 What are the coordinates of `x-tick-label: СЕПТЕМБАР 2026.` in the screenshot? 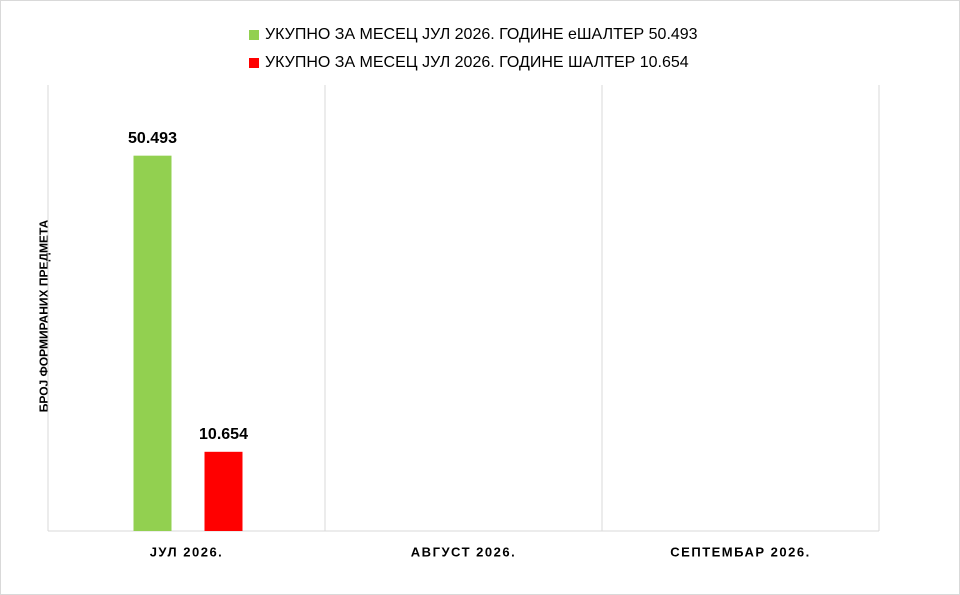 It's located at (740, 551).